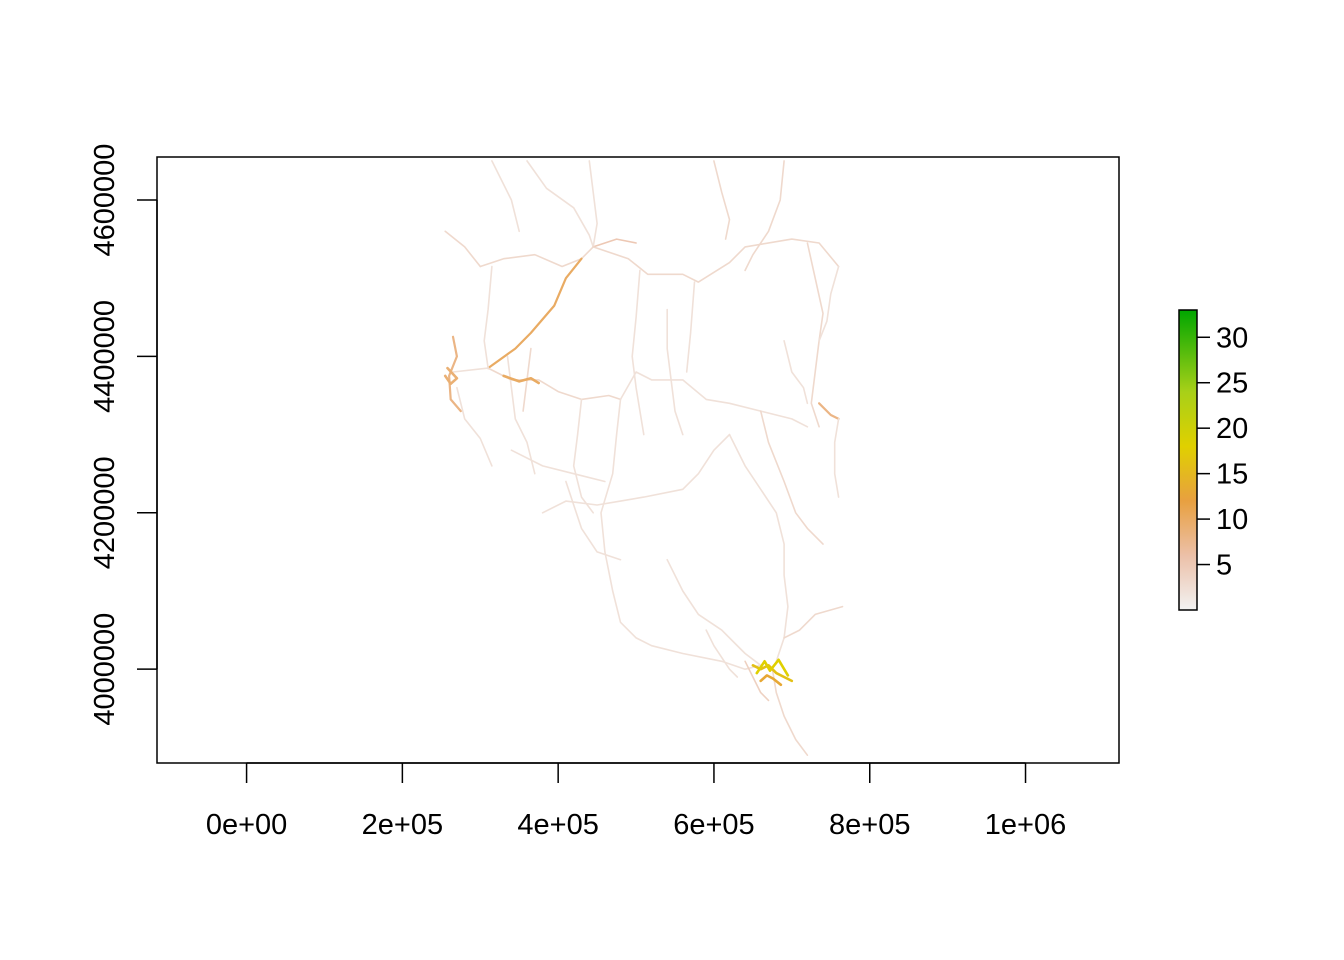  I want to click on x-tick-label: 2e+05, so click(402, 825).